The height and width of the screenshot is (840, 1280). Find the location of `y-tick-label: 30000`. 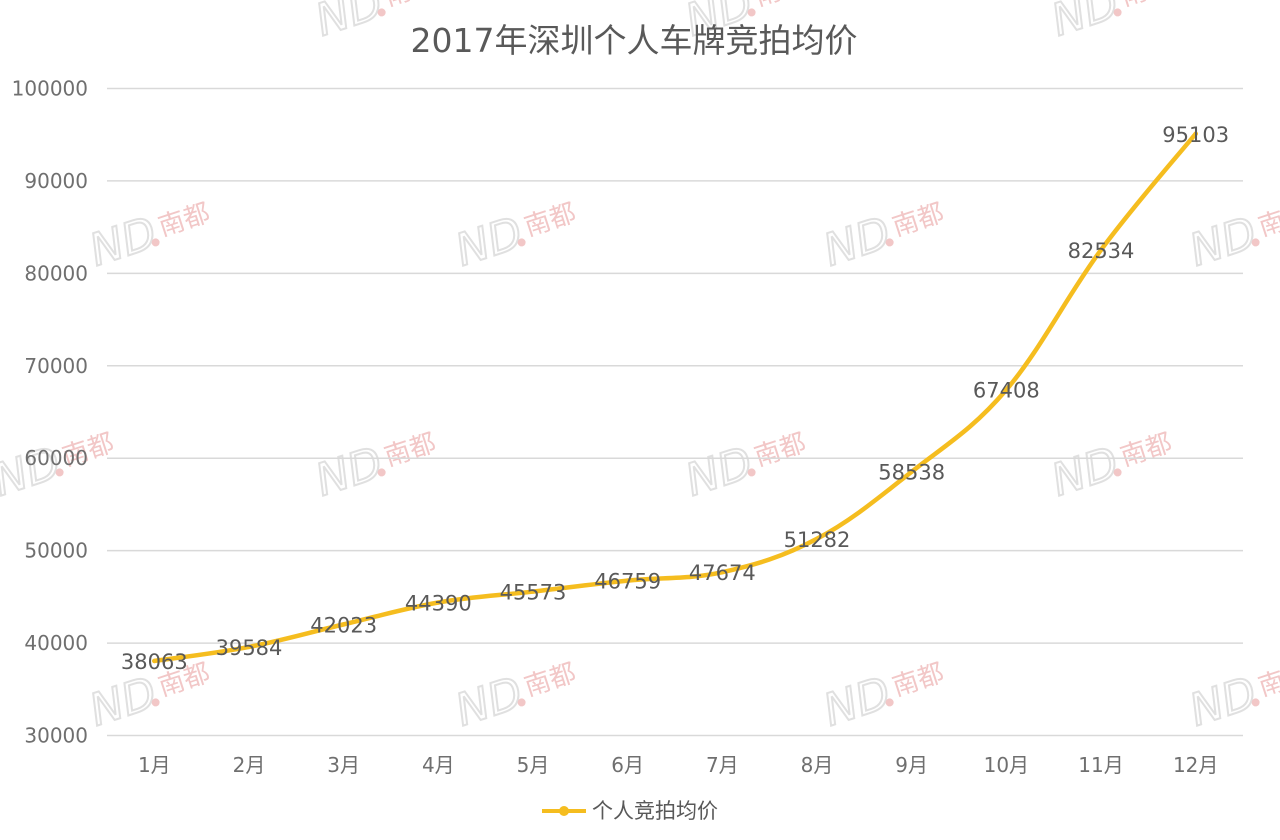

y-tick-label: 30000 is located at coordinates (56, 736).